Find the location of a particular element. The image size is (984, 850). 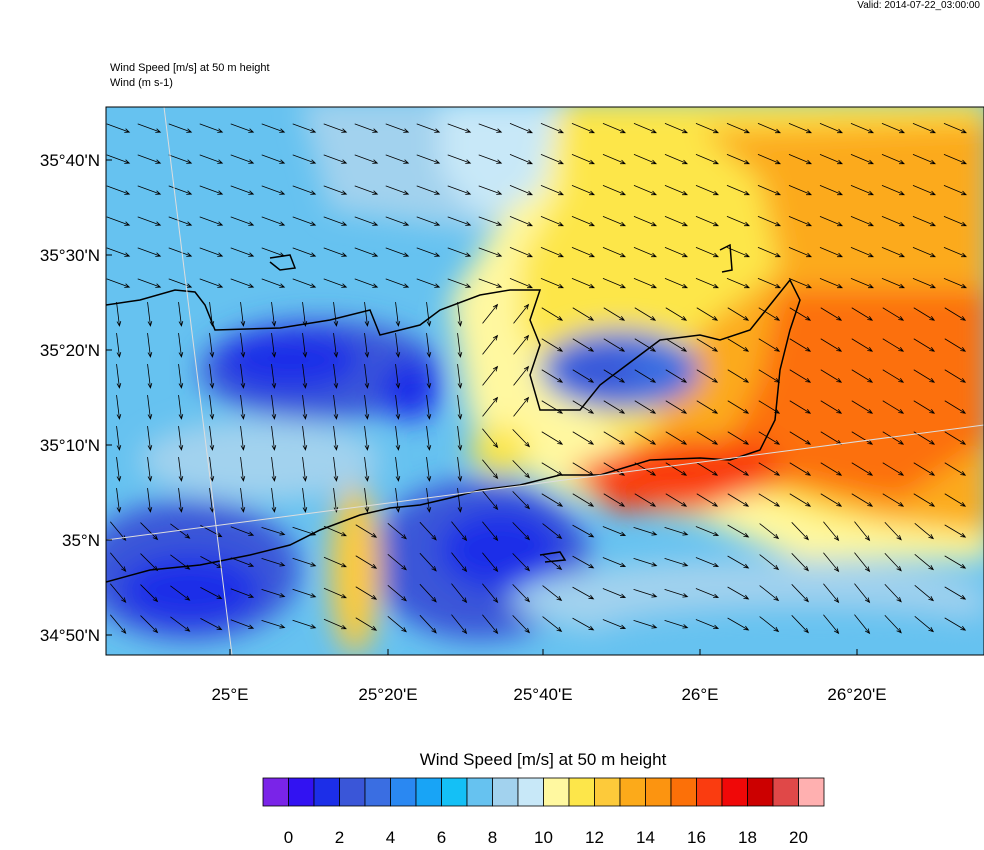

lat-label: 35°20'N is located at coordinates (70, 350).